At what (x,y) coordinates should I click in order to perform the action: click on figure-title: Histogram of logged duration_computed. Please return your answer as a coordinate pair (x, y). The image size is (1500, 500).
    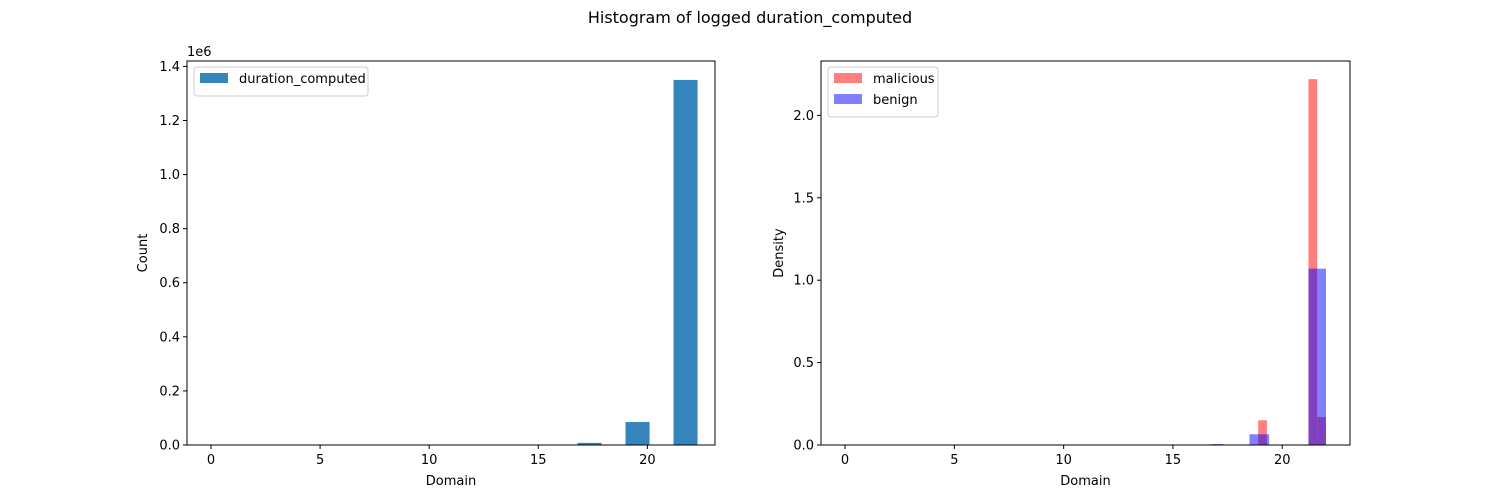
    Looking at the image, I should click on (750, 18).